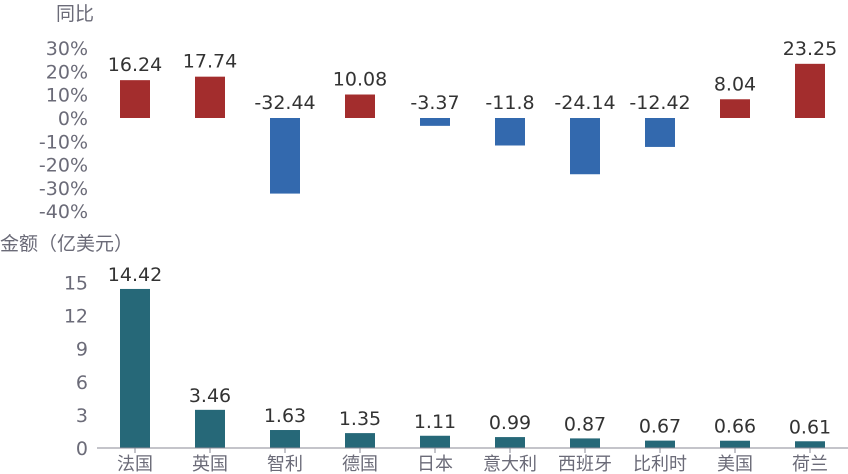 The width and height of the screenshot is (848, 474). What do you see at coordinates (67, 49) in the screenshot?
I see `y-tick-label: 30%` at bounding box center [67, 49].